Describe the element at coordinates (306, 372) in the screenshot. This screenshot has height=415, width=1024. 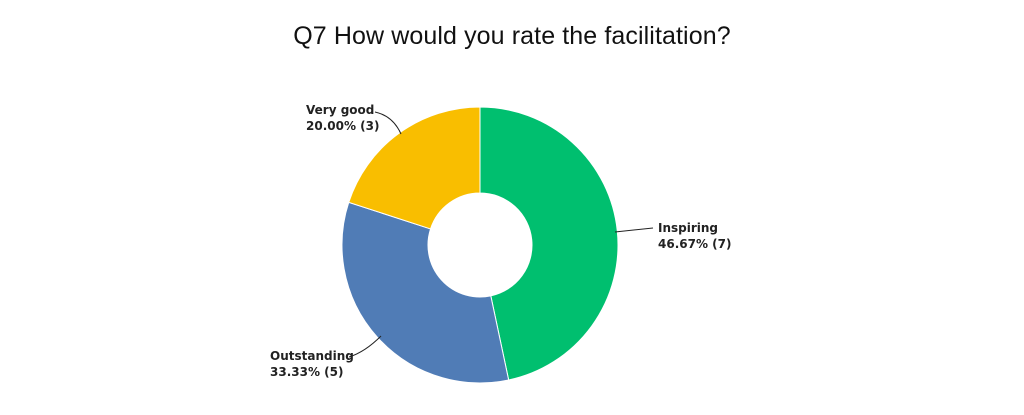
I see `slice-value-outstanding: 33.33% (5)` at that location.